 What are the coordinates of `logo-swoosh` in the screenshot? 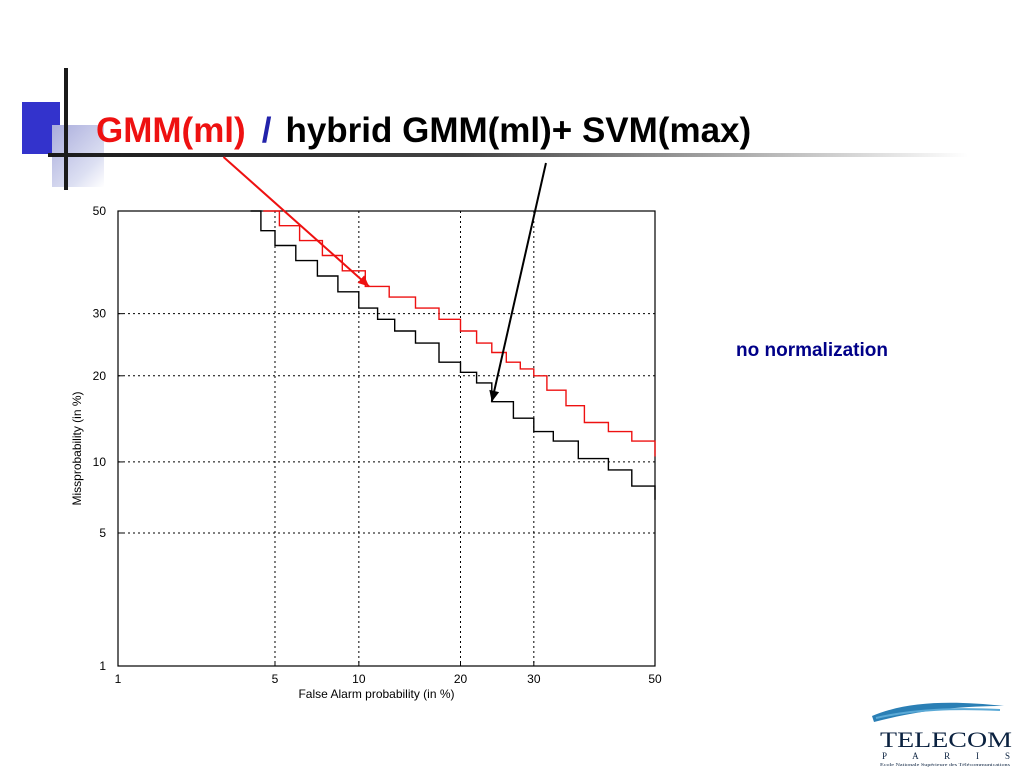 It's located at (938, 712).